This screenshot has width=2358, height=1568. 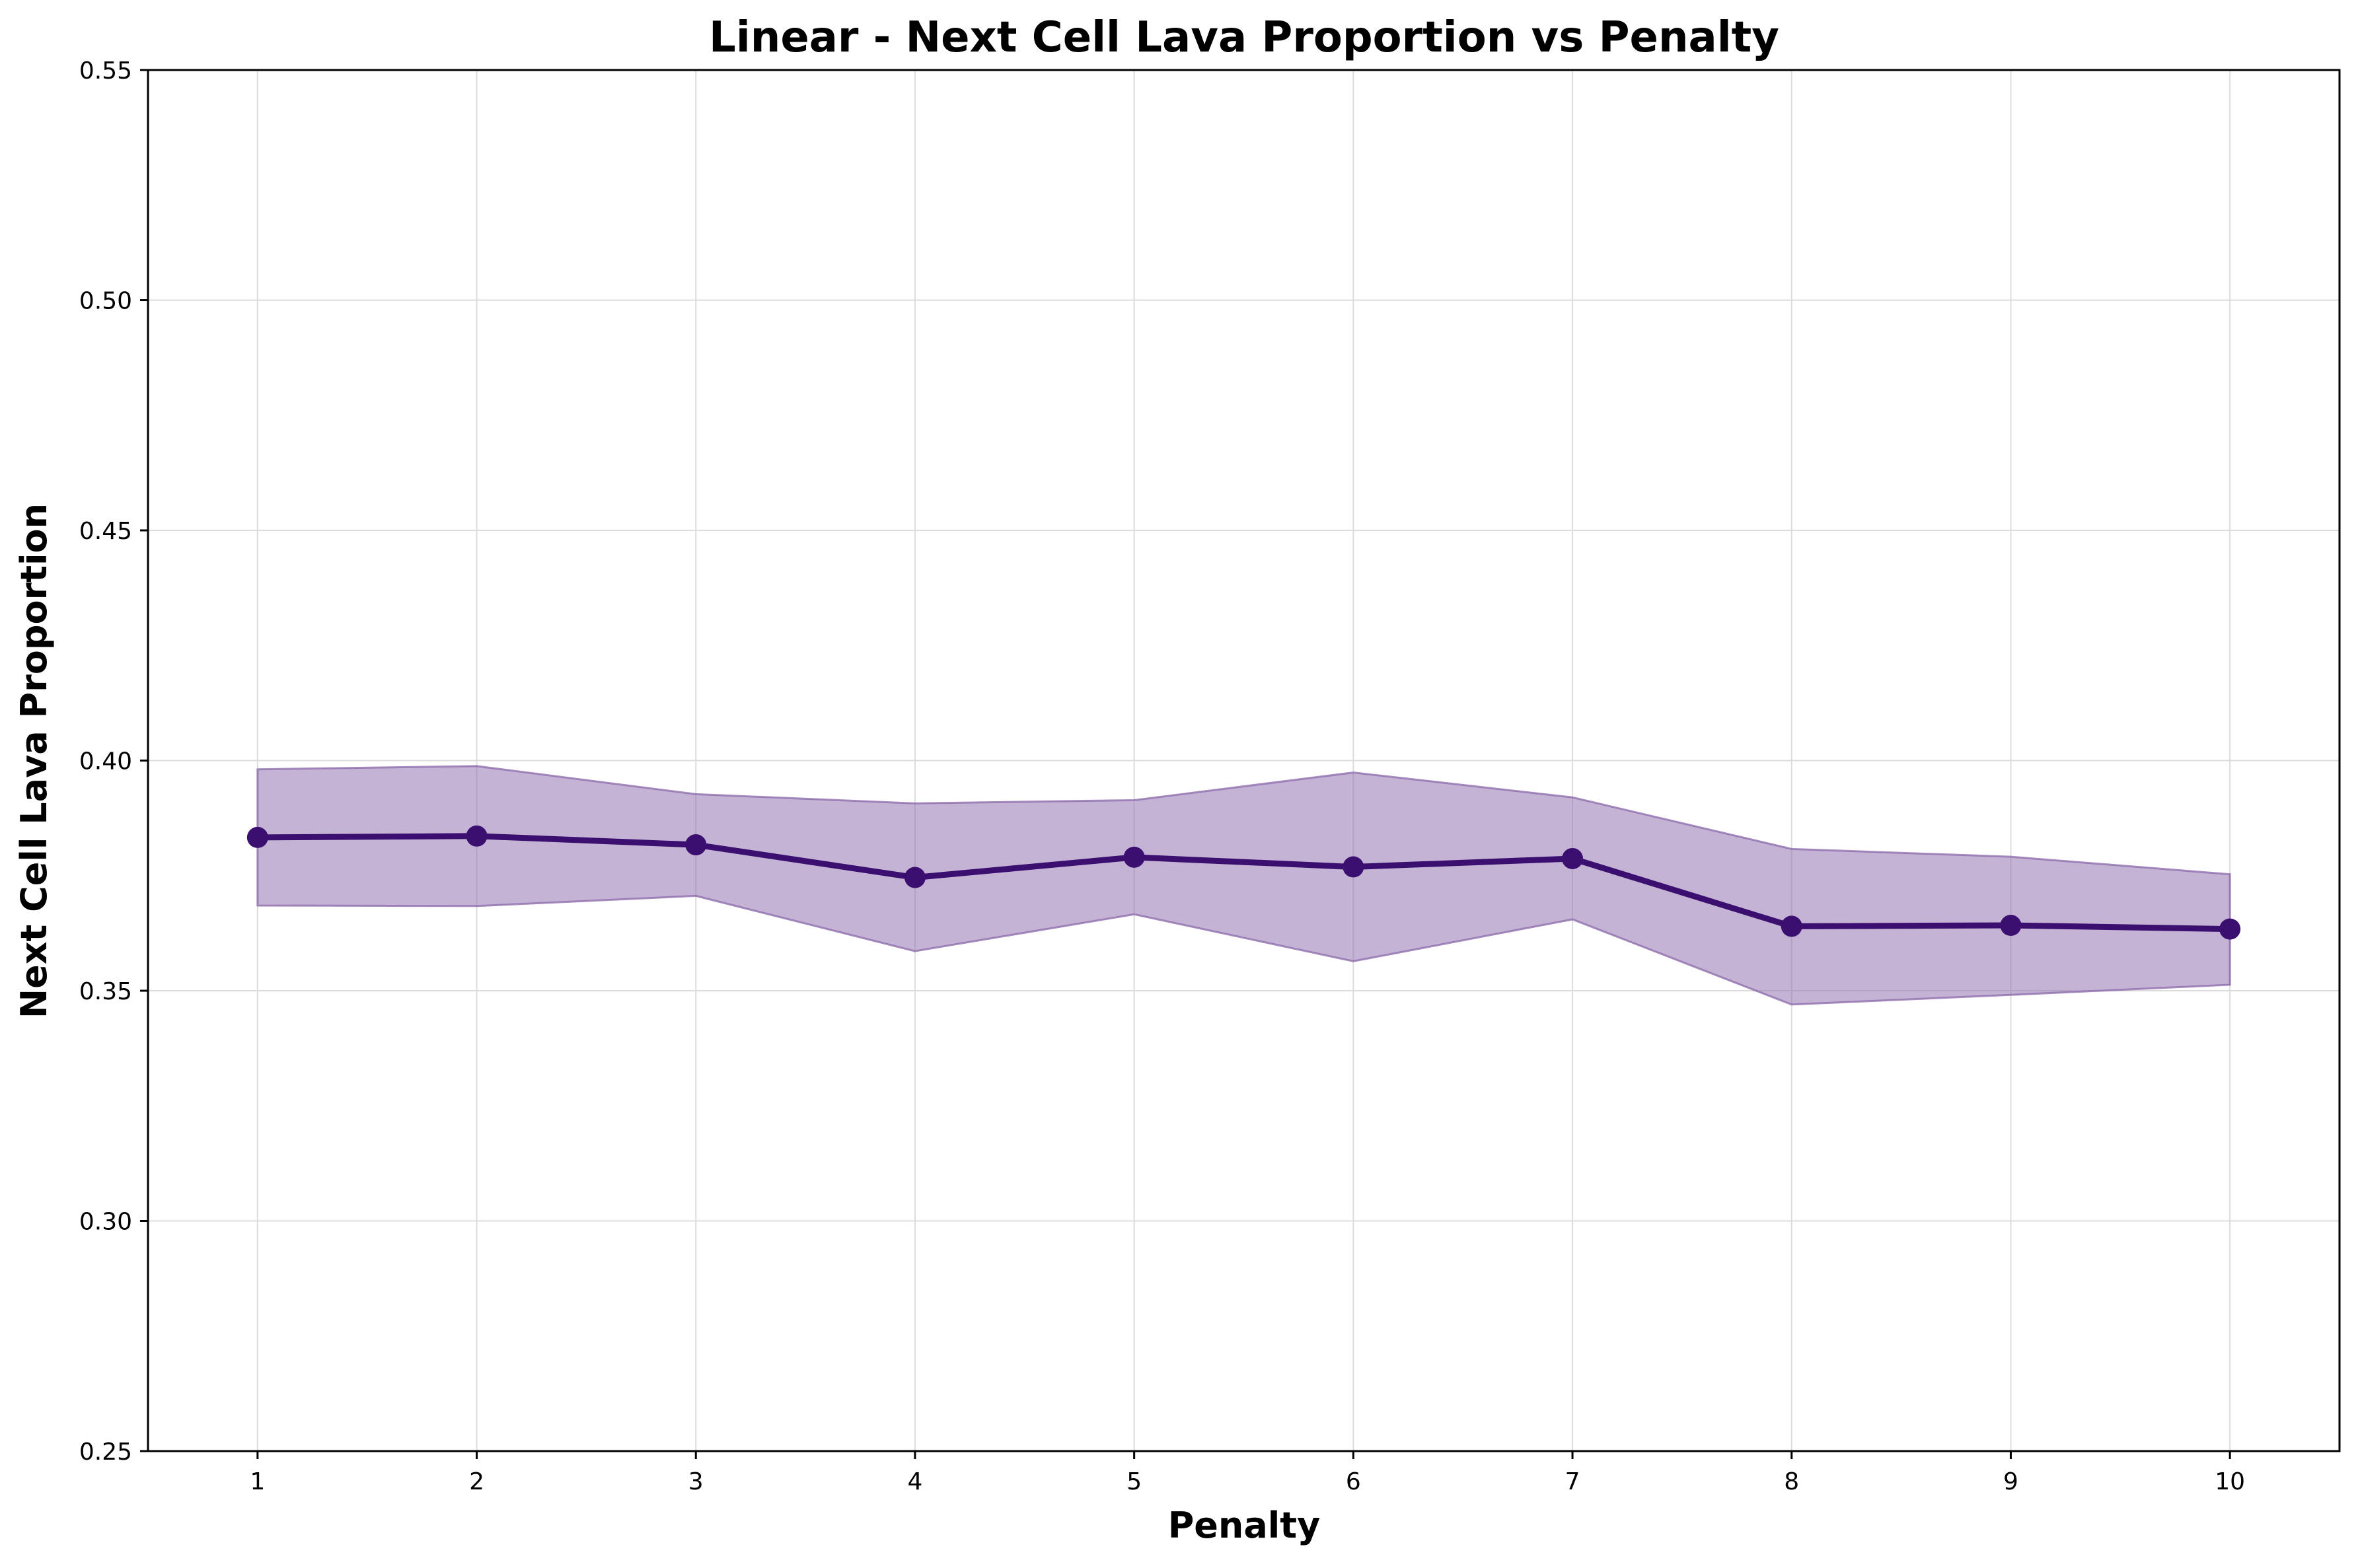 I want to click on x-tick-label: 10, so click(x=2230, y=1481).